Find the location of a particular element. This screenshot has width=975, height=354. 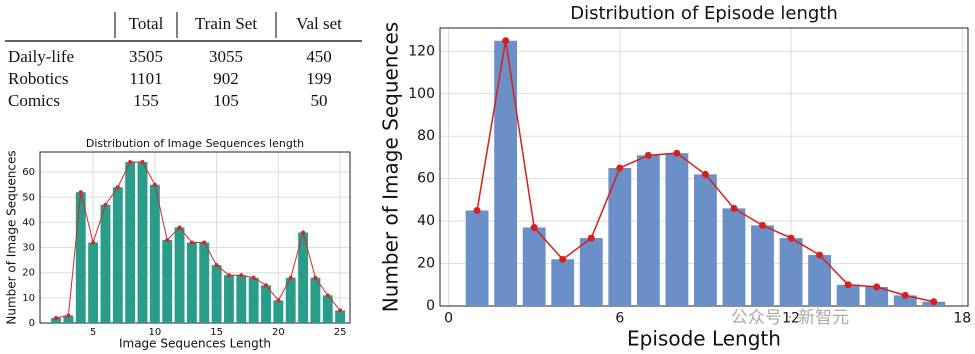

chart-title: Distribution of Episode length is located at coordinates (704, 13).